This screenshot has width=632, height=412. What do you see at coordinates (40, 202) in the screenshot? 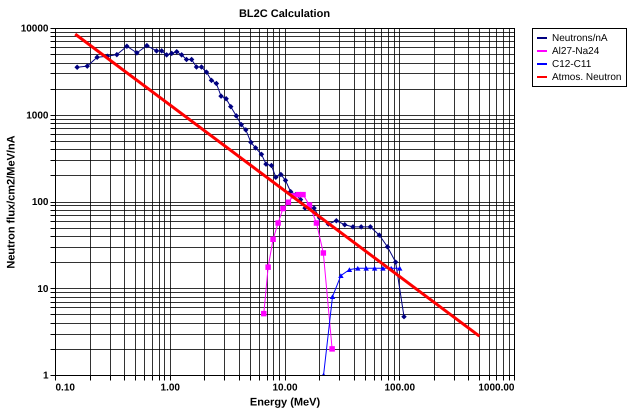
I see `y-tick-label: 100` at bounding box center [40, 202].